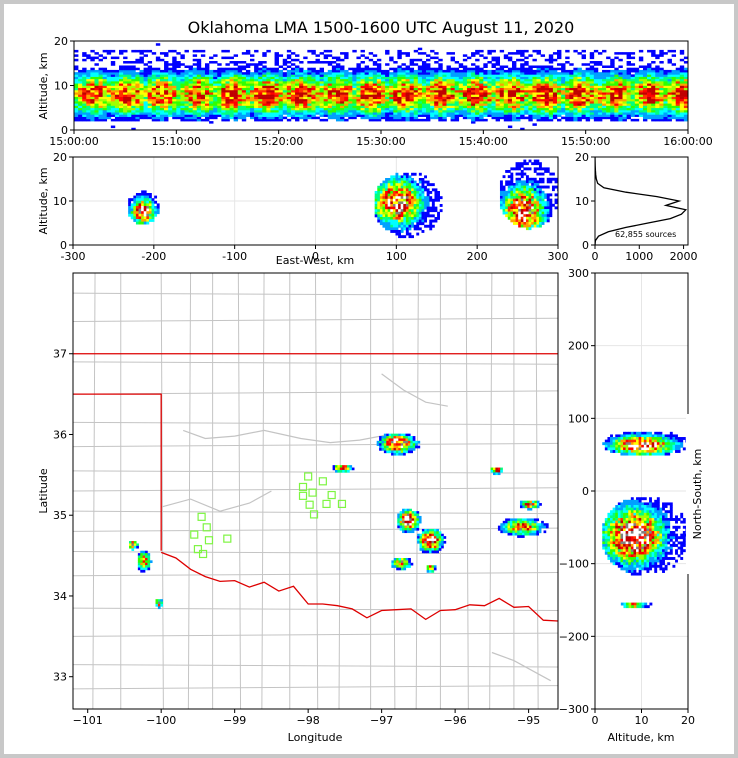  Describe the element at coordinates (61, 41) in the screenshot. I see `time-height-ytick-label: 20` at that location.